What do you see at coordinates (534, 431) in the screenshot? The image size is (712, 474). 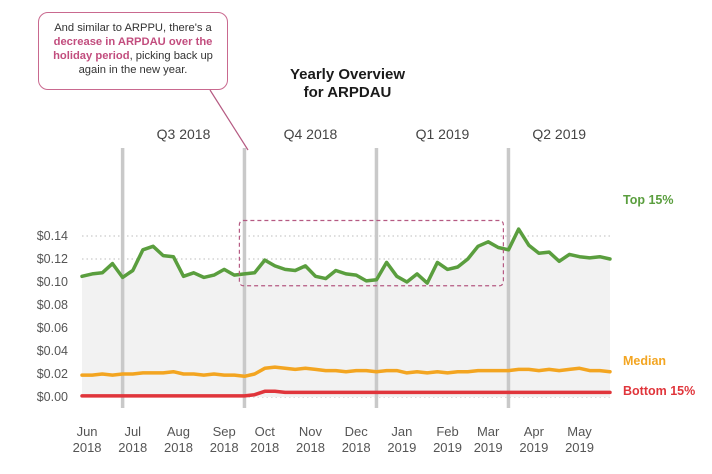 I see `x-tick-month: Apr` at bounding box center [534, 431].